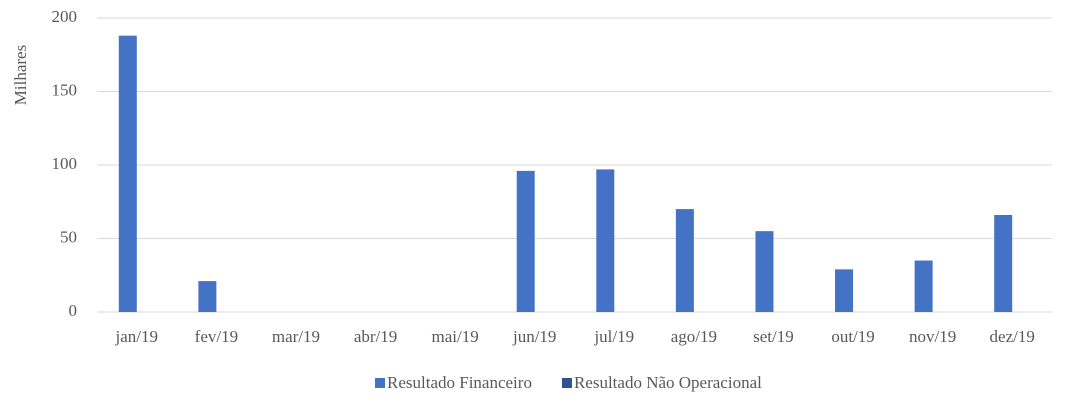 This screenshot has height=403, width=1069. Describe the element at coordinates (534, 336) in the screenshot. I see `x-tick-label: jun/19` at that location.